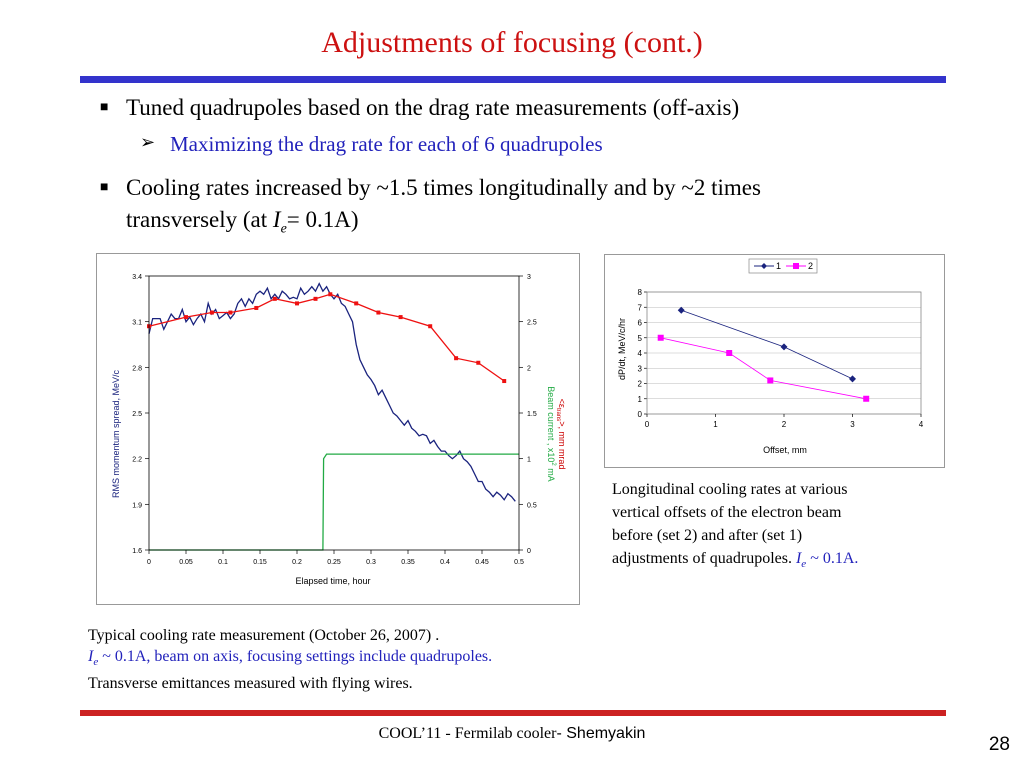 The width and height of the screenshot is (1024, 768). Describe the element at coordinates (137, 414) in the screenshot. I see `y-tick-label: 2.5` at that location.